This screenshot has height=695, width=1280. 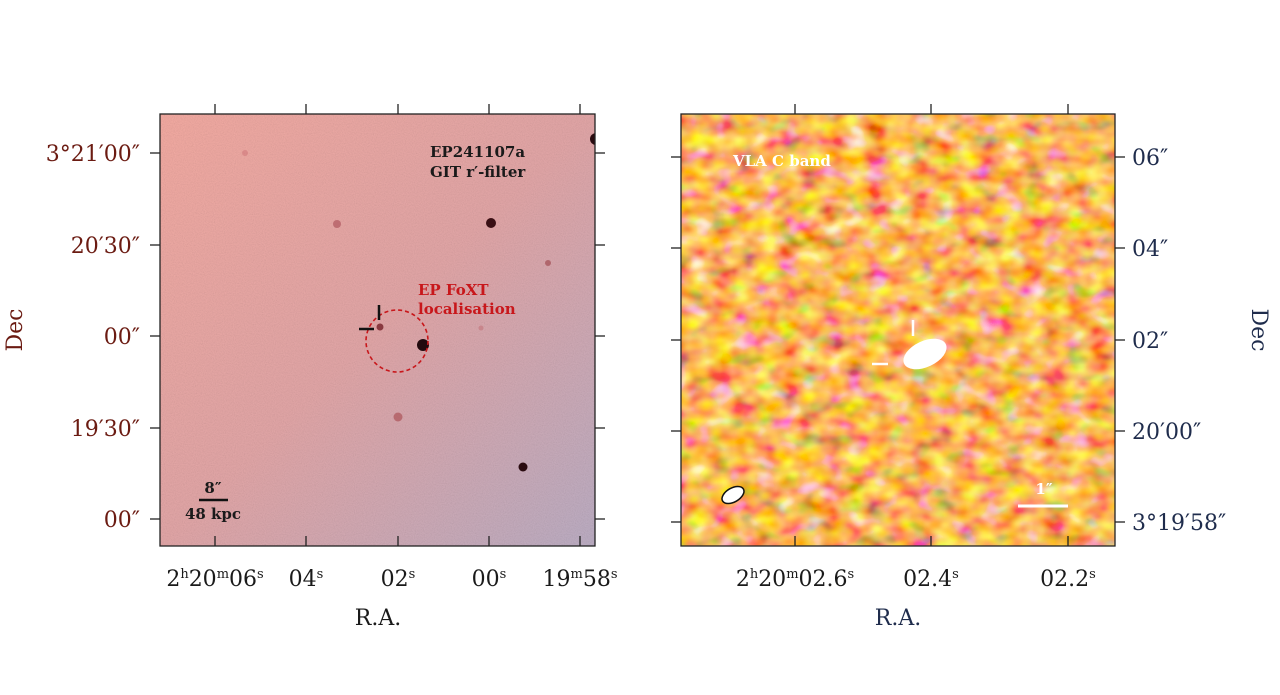 I want to click on radio-counterpart, so click(x=925, y=354).